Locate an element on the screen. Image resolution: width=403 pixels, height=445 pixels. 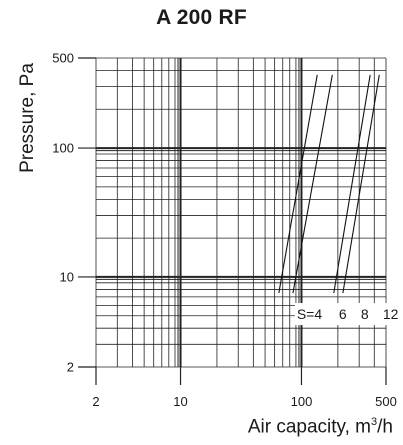
series-label-s8: 8 is located at coordinates (365, 314).